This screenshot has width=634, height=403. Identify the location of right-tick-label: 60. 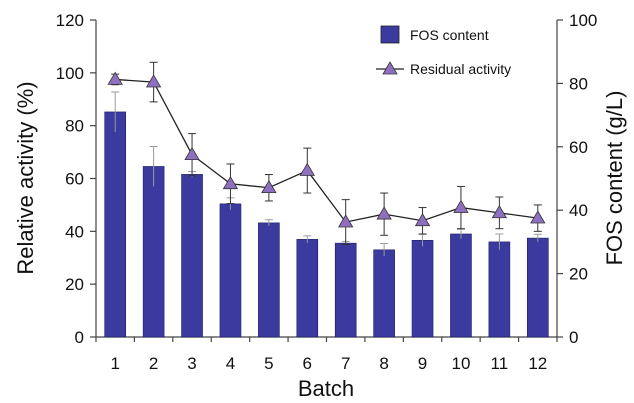
(578, 147).